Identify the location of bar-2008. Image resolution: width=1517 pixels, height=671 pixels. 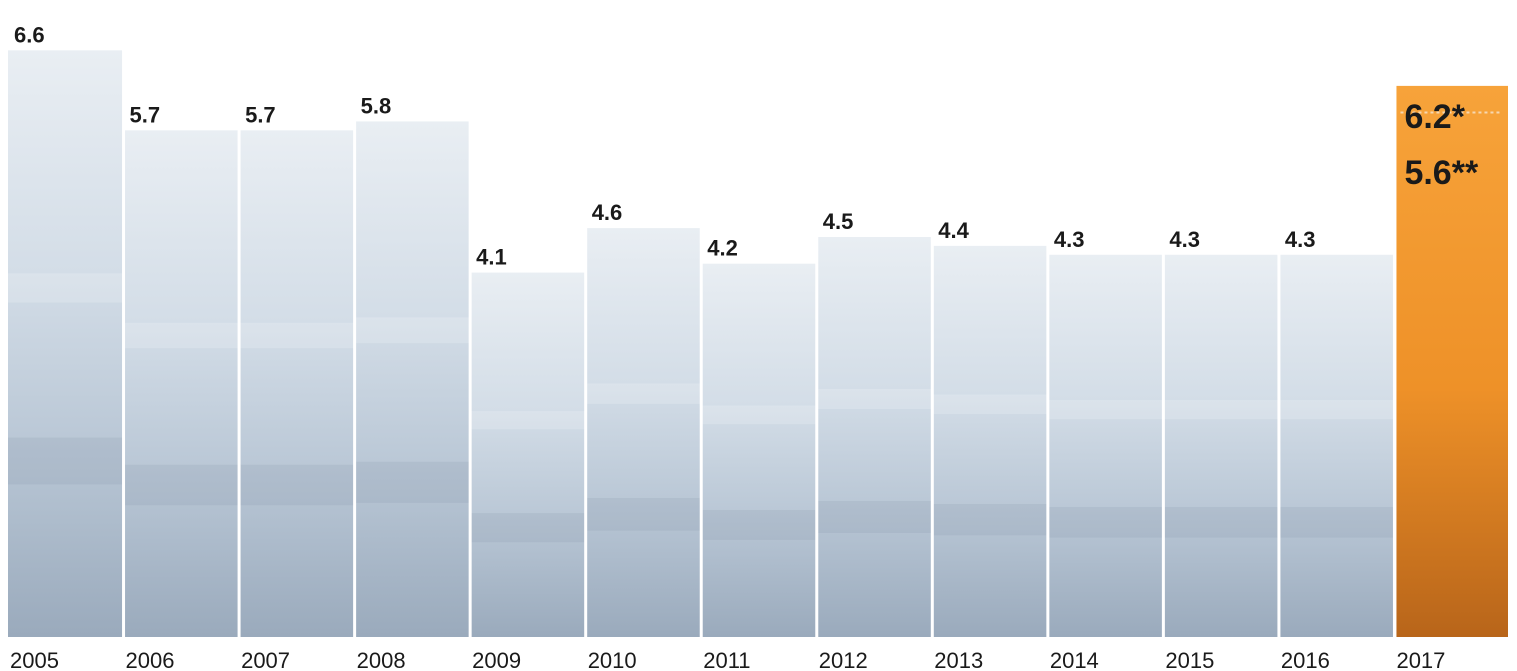
(412, 379).